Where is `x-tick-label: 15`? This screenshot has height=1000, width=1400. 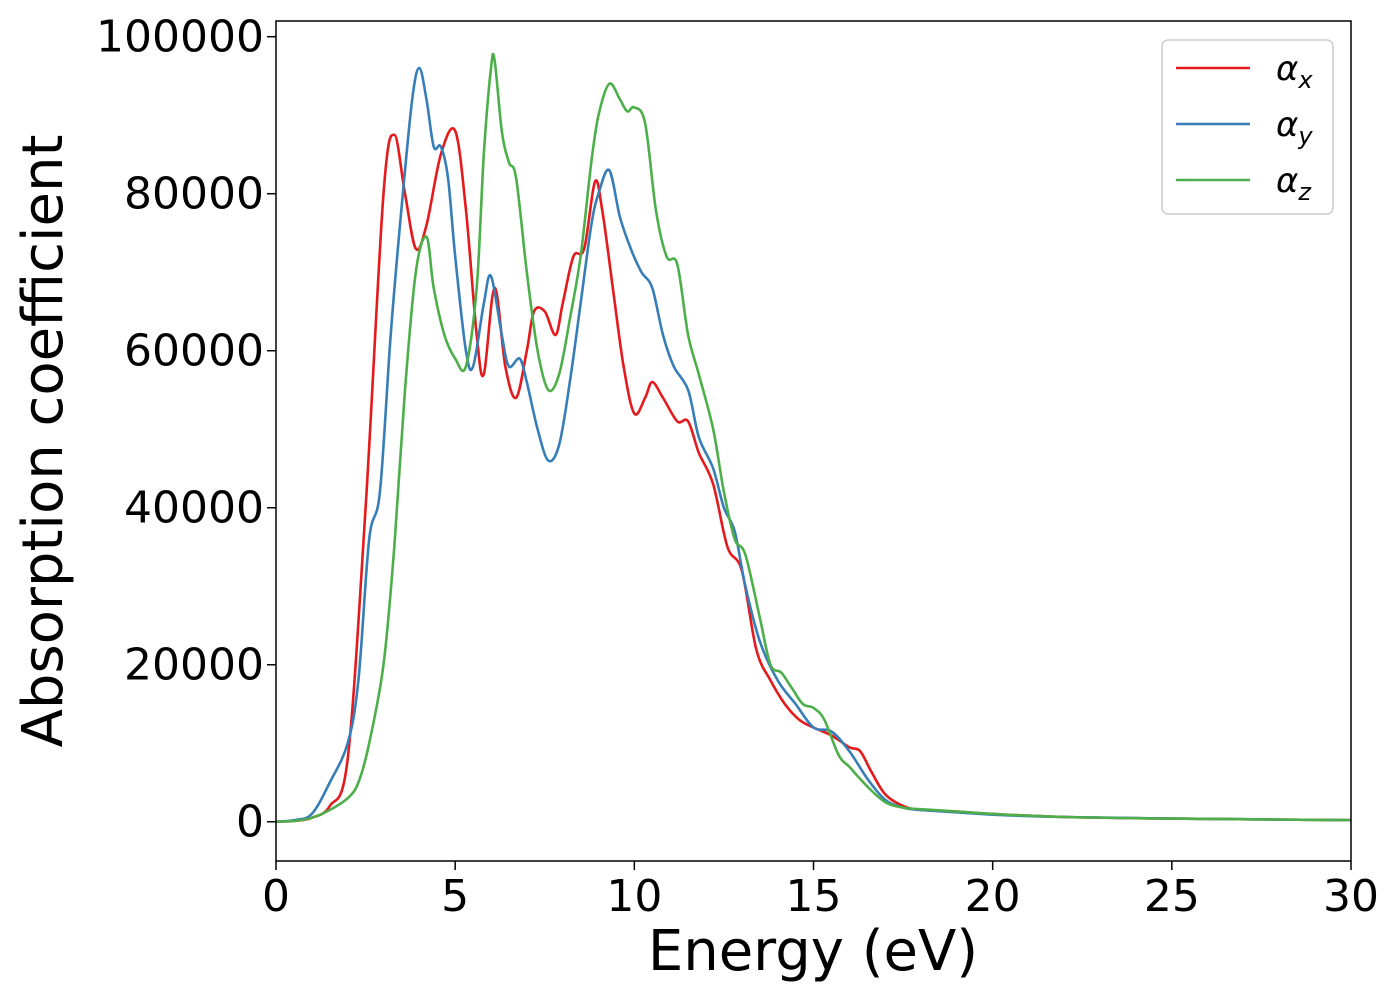
x-tick-label: 15 is located at coordinates (814, 896).